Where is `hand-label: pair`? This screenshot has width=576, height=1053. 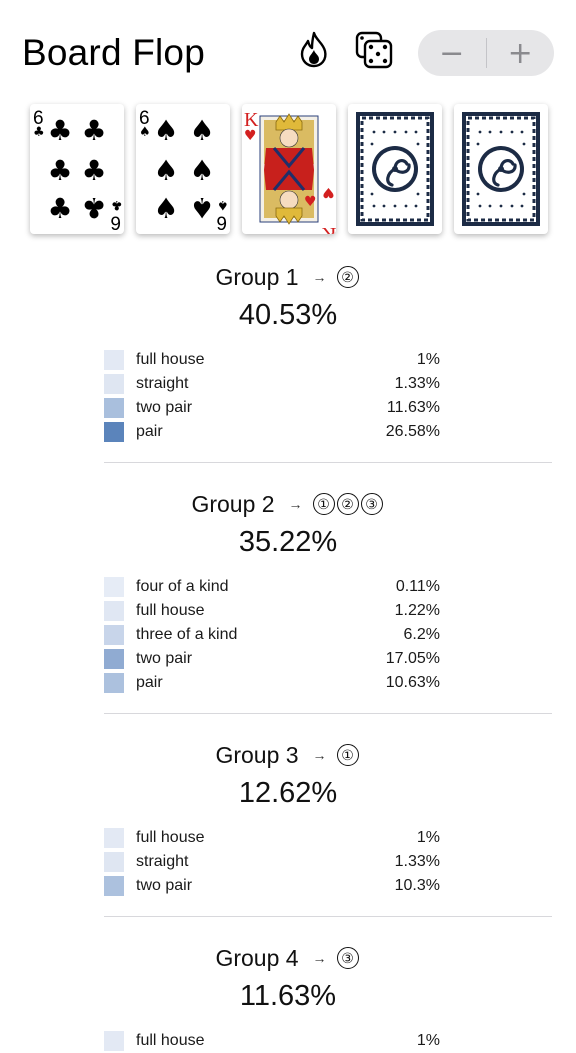 hand-label: pair is located at coordinates (149, 682).